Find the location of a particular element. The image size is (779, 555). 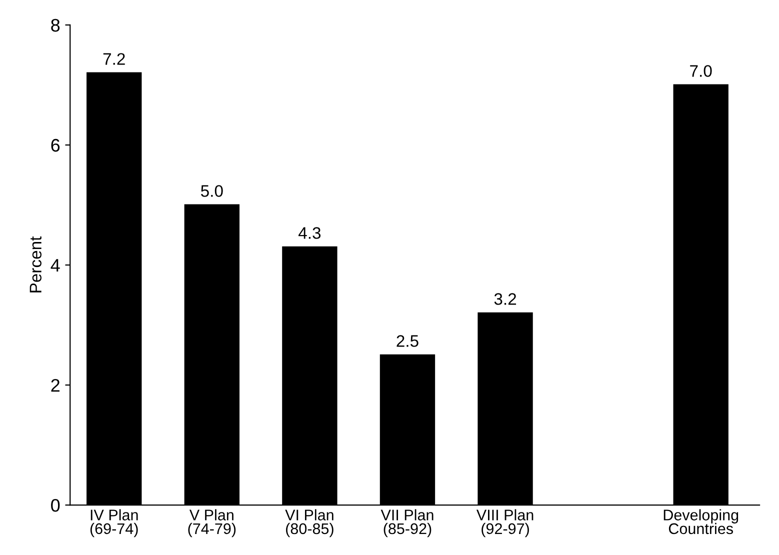

x-tick-label: VII Plan (85-92) is located at coordinates (407, 523).